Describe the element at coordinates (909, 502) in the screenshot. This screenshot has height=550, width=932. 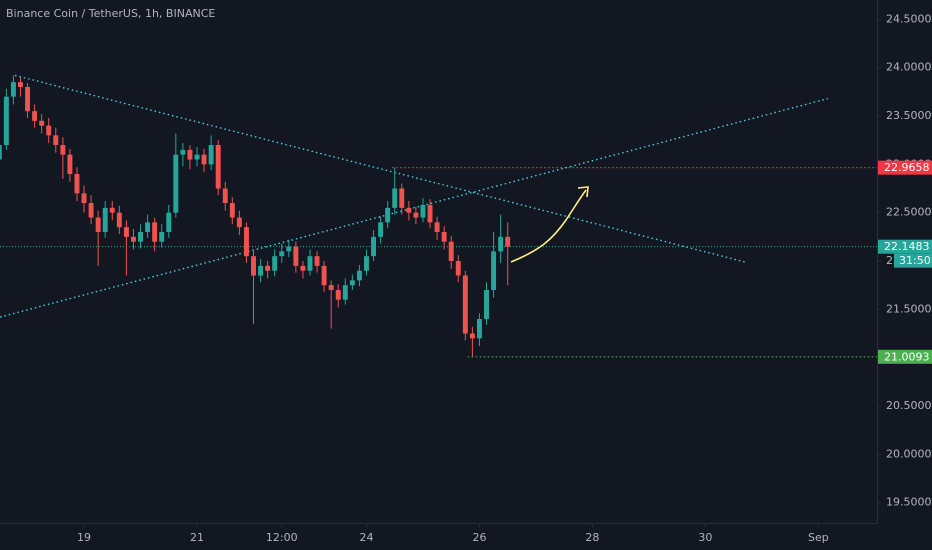
I see `y-tick-label: 19.5000` at that location.